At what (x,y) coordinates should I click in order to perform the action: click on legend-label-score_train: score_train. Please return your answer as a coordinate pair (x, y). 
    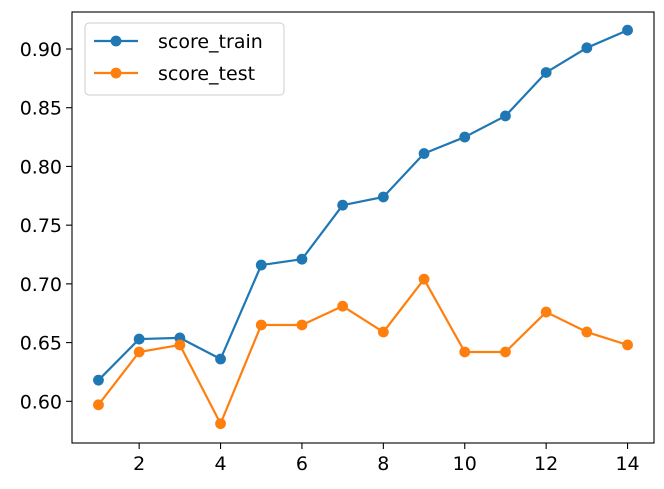
    Looking at the image, I should click on (210, 42).